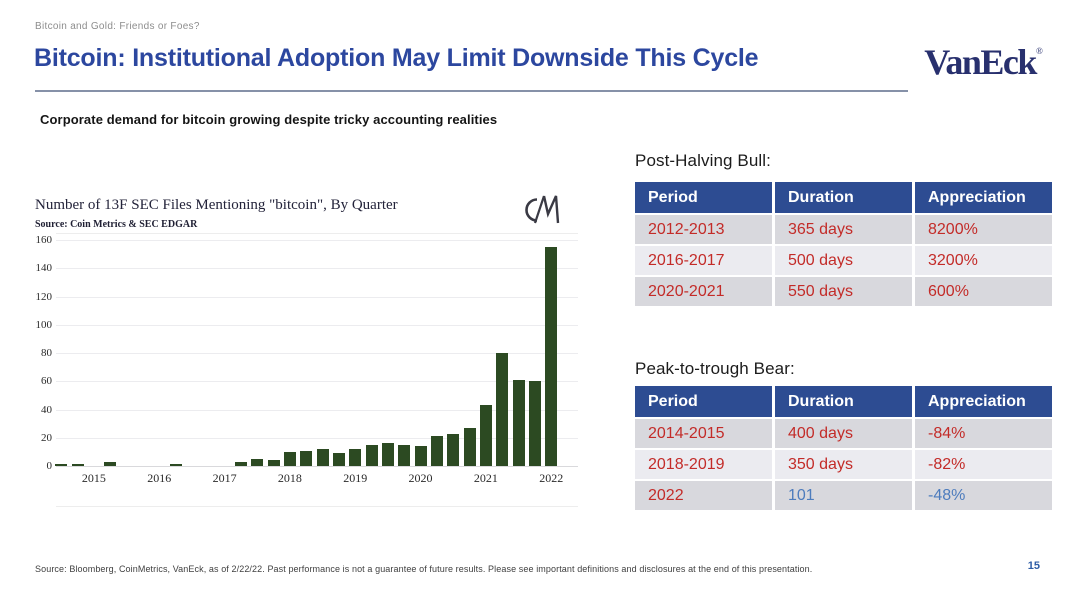  Describe the element at coordinates (551, 478) in the screenshot. I see `x-axis-year-label: 2022` at that location.